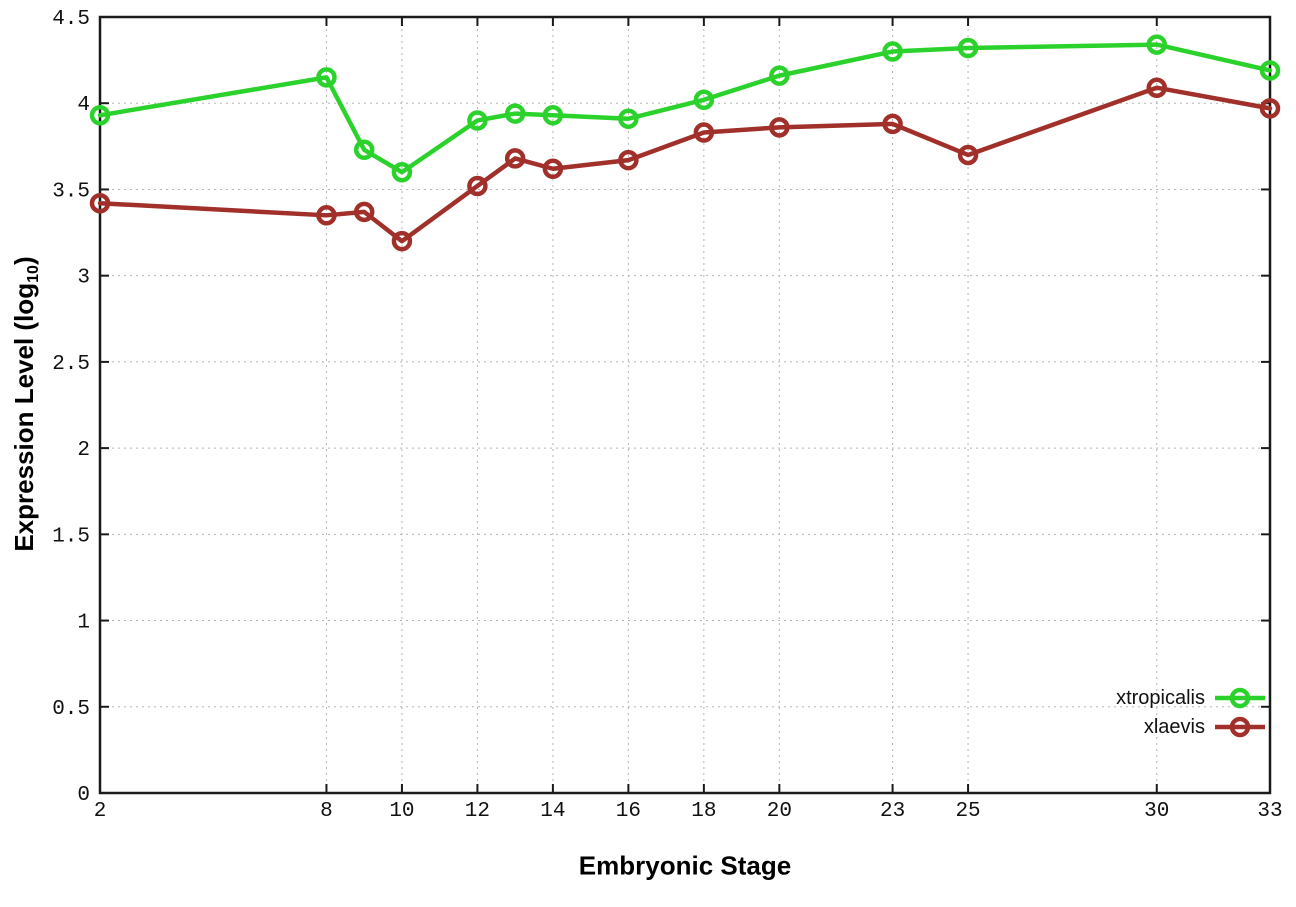 The width and height of the screenshot is (1296, 907). What do you see at coordinates (100, 811) in the screenshot?
I see `x-tick-label: 2` at bounding box center [100, 811].